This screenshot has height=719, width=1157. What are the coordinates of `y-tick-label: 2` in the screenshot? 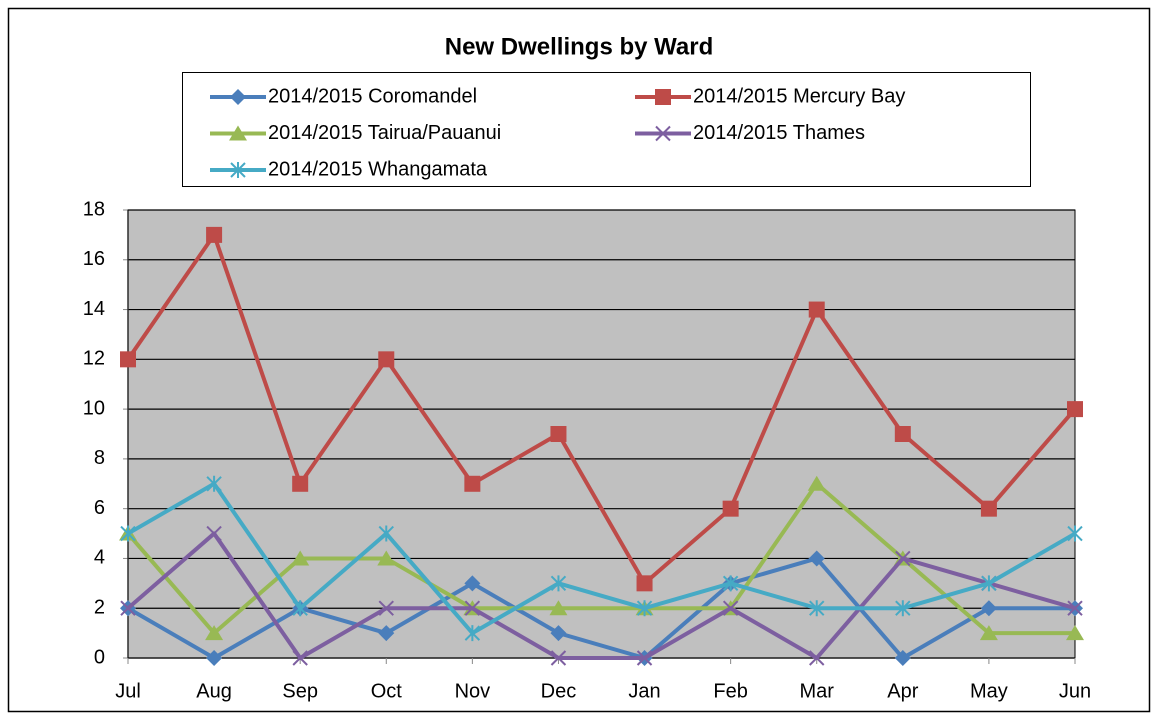 It's located at (99, 608).